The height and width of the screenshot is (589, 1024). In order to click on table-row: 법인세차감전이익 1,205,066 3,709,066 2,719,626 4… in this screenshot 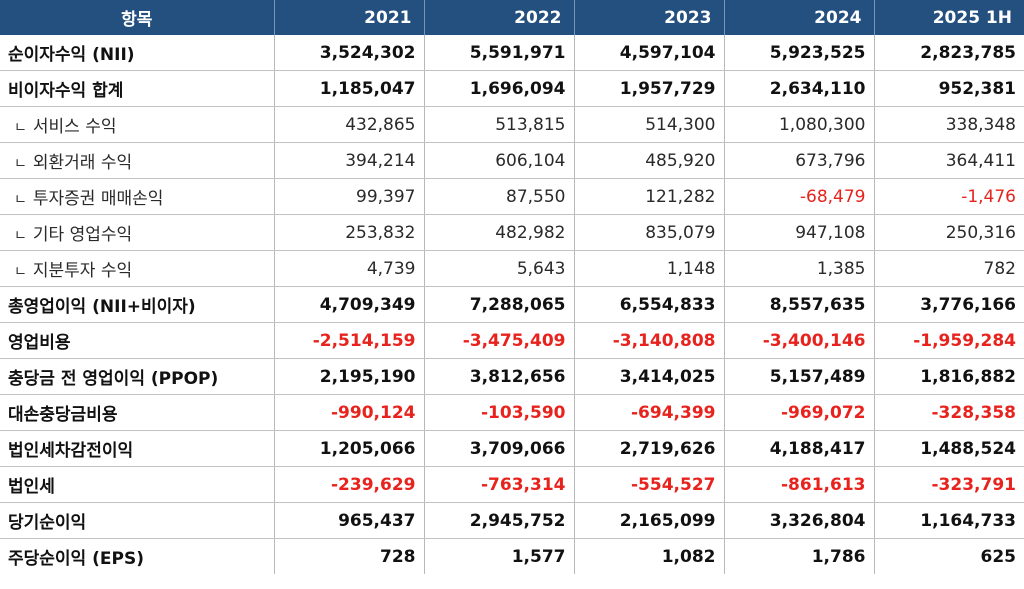, I will do `click(512, 448)`.